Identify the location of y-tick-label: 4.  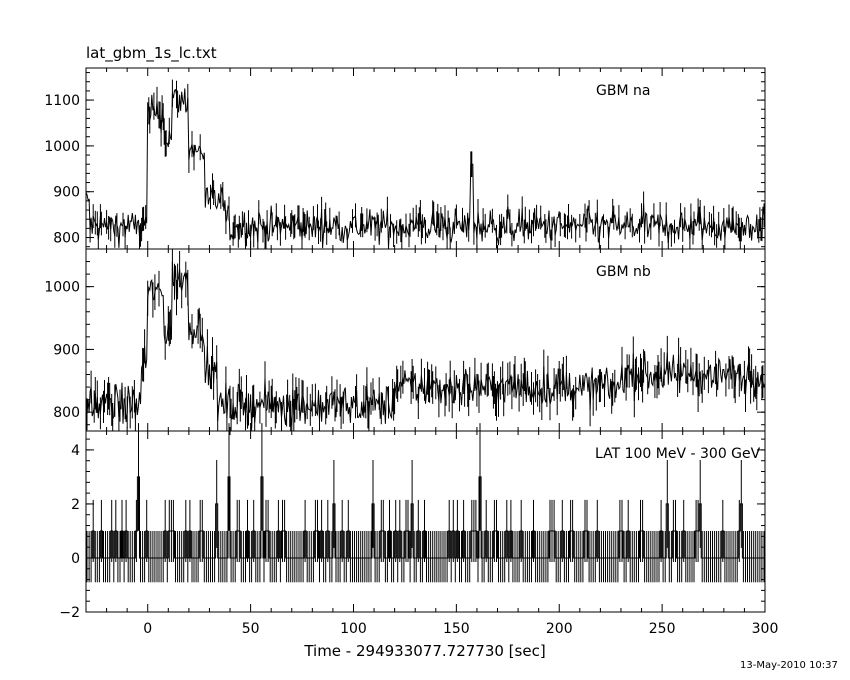
(75, 451).